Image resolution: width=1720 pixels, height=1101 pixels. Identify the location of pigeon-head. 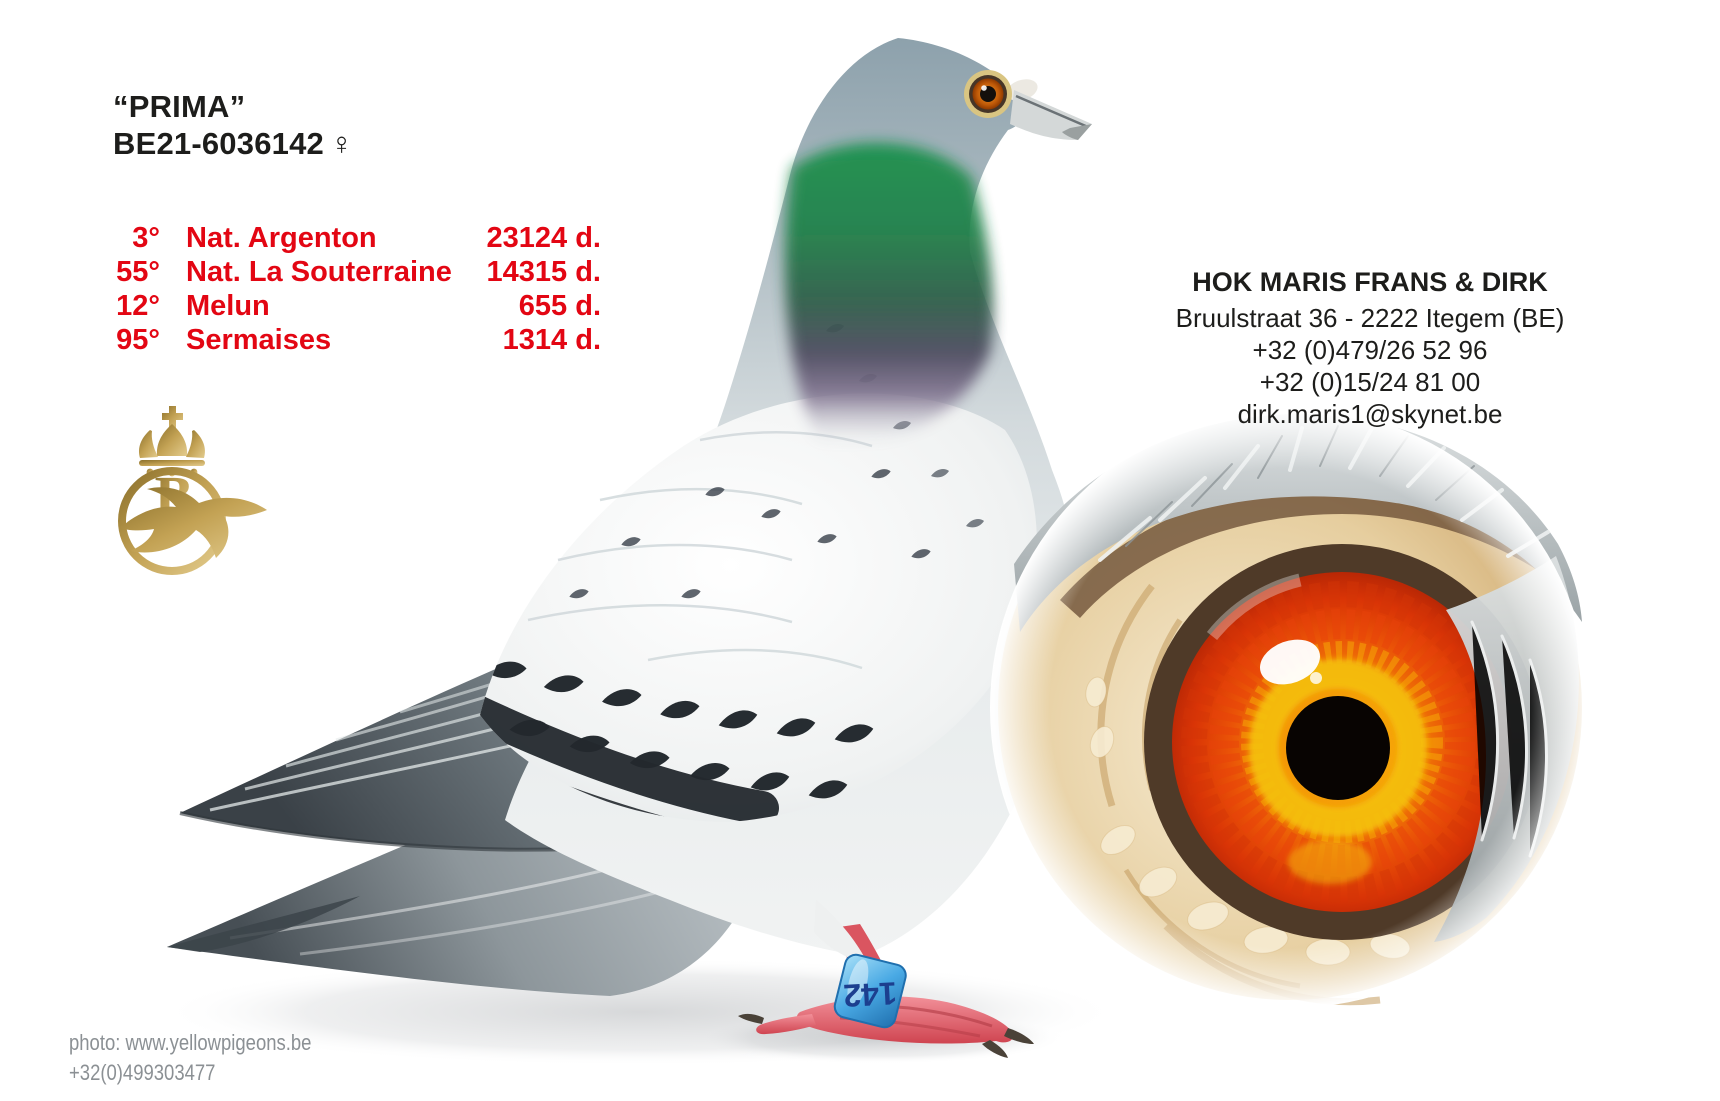
(1028, 105).